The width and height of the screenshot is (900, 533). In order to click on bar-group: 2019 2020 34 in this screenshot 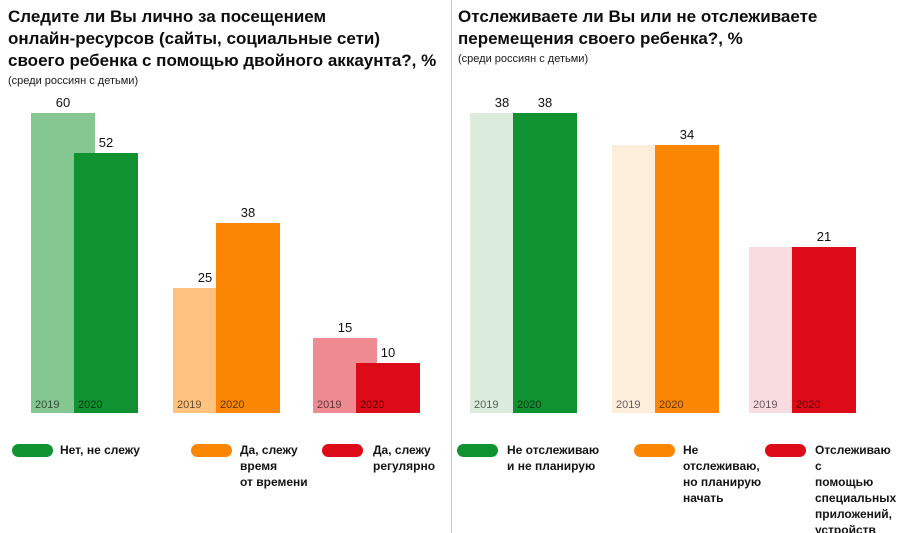, I will do `click(665, 263)`.